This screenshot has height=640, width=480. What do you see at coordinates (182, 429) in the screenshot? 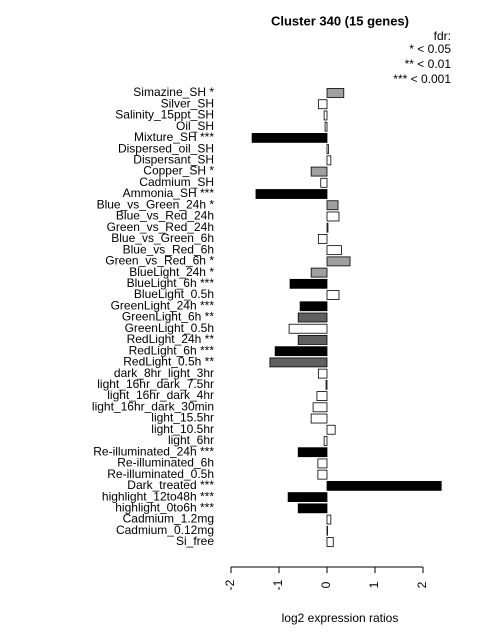
I see `y-tick-label: light_10.5hr` at bounding box center [182, 429].